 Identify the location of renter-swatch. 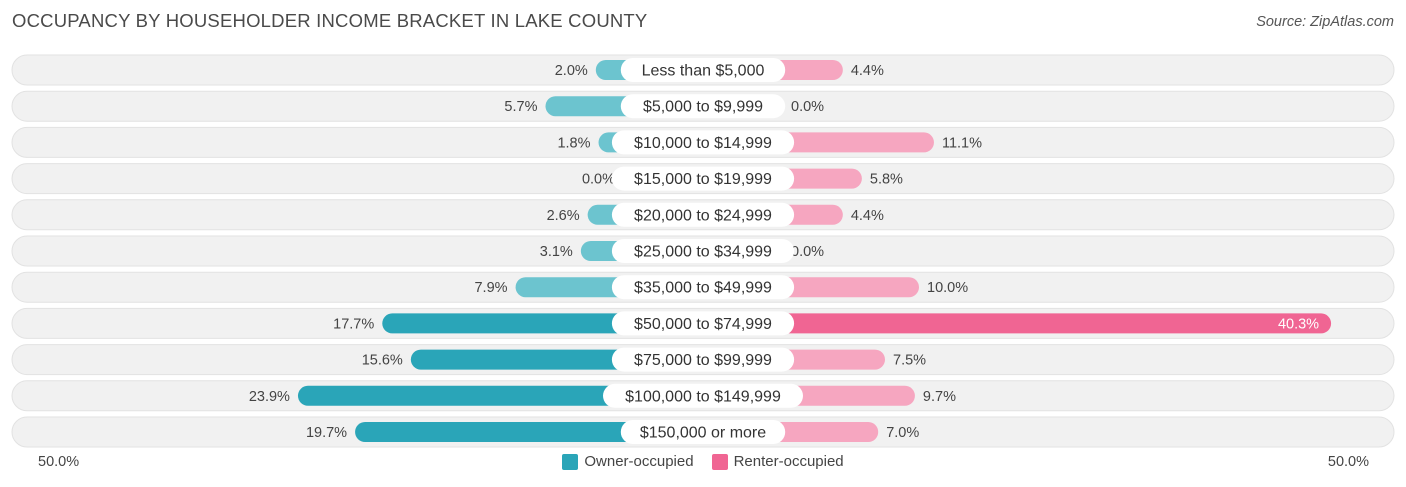
(719, 461).